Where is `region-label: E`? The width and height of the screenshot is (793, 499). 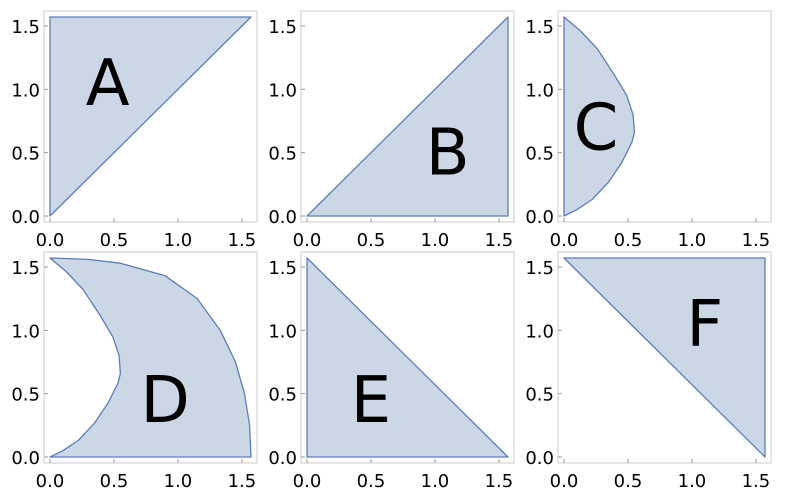 region-label: E is located at coordinates (371, 401).